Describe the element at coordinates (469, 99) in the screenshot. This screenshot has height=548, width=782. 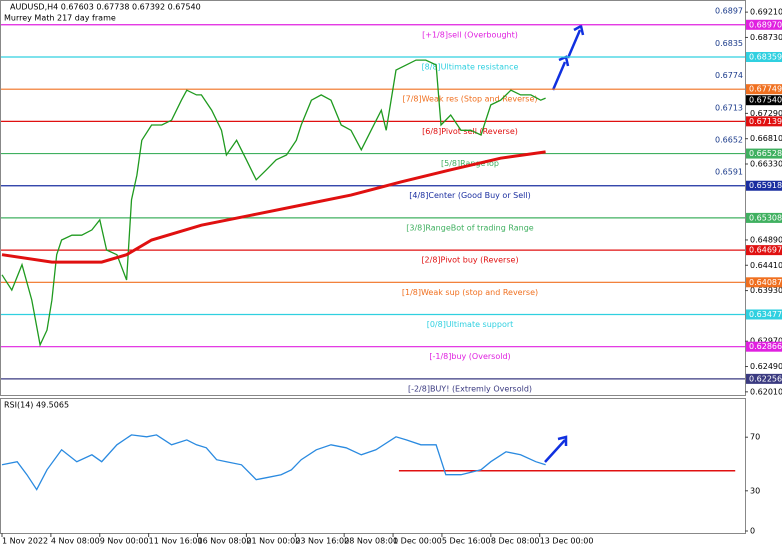
I see `level-label: [7/8]Weak res (Stop and Reverse)` at that location.